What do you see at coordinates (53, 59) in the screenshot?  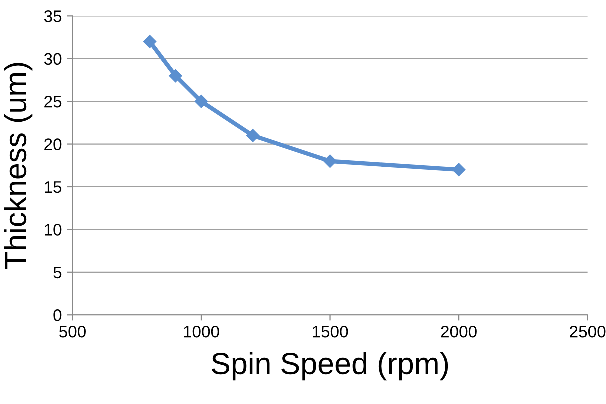 I see `y-tick-label: 30` at bounding box center [53, 59].